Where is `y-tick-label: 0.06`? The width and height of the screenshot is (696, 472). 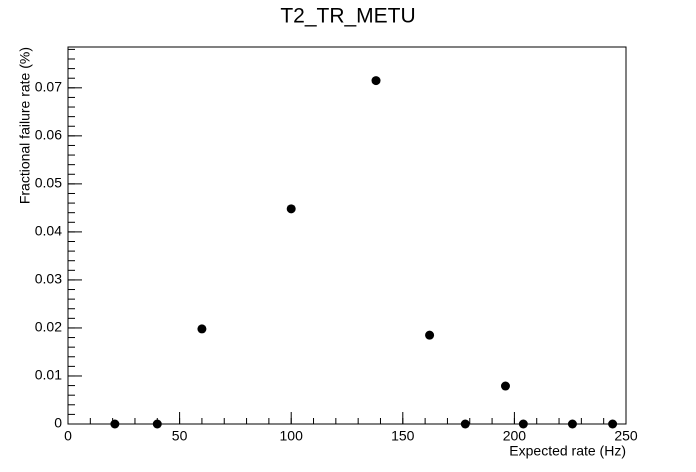
y-tick-label: 0.06 is located at coordinates (48, 135).